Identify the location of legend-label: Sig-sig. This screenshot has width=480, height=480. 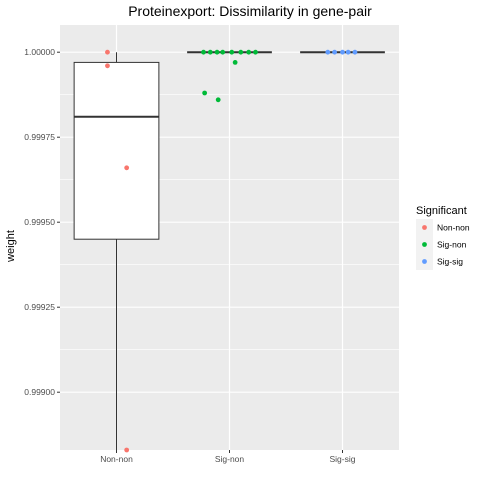
(450, 262).